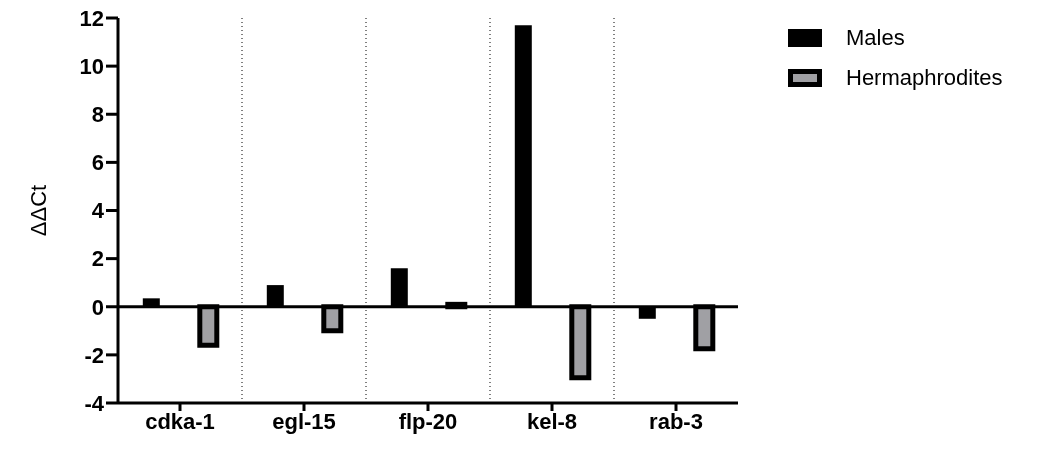 The height and width of the screenshot is (460, 1056). I want to click on y-tick-label: 0, so click(97, 307).